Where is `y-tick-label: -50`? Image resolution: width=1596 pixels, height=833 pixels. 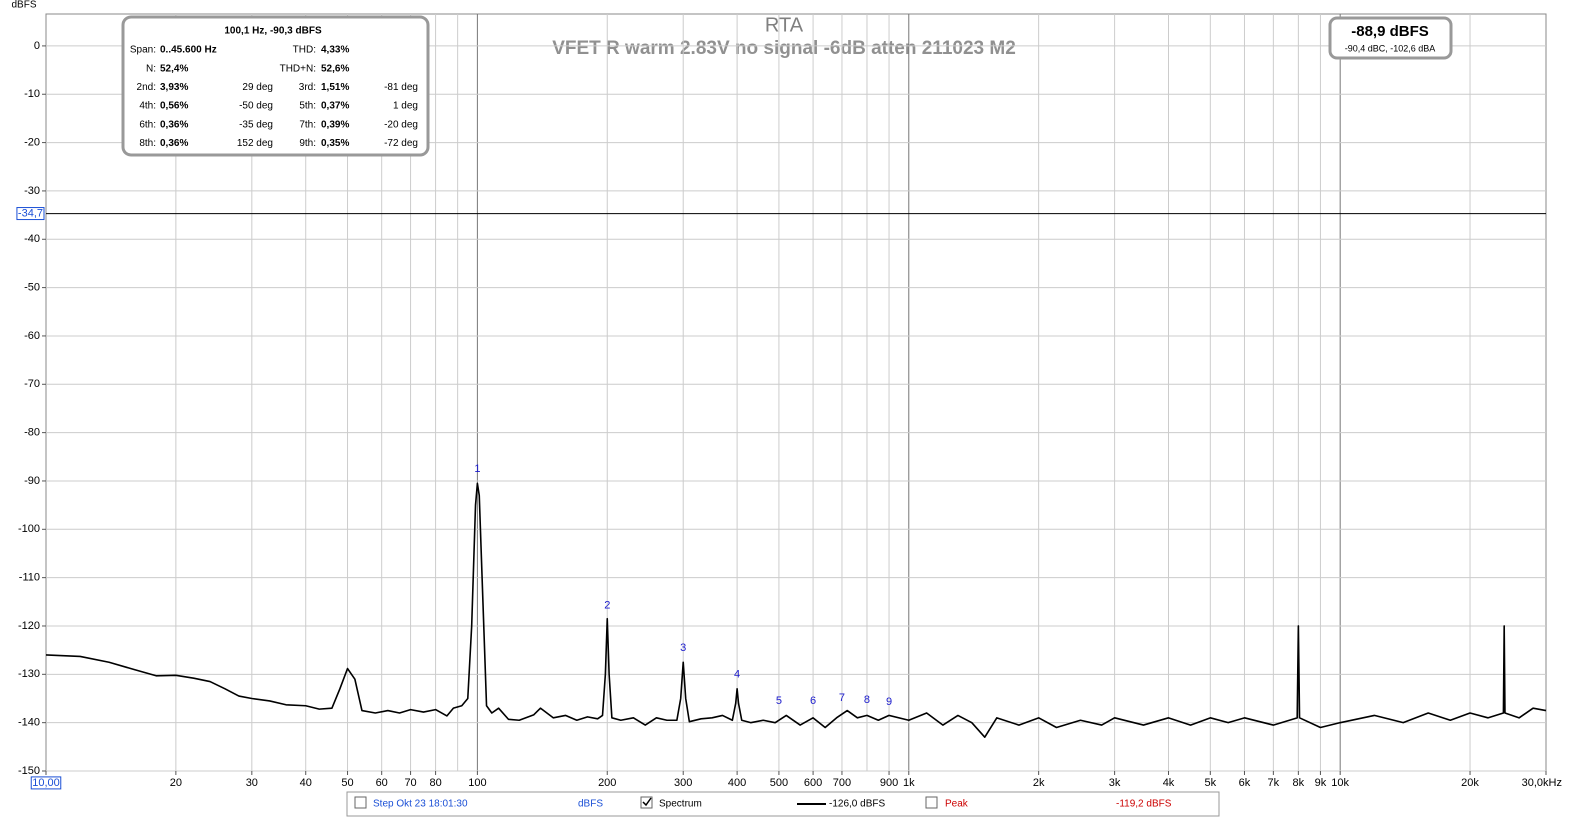 y-tick-label: -50 is located at coordinates (32, 288).